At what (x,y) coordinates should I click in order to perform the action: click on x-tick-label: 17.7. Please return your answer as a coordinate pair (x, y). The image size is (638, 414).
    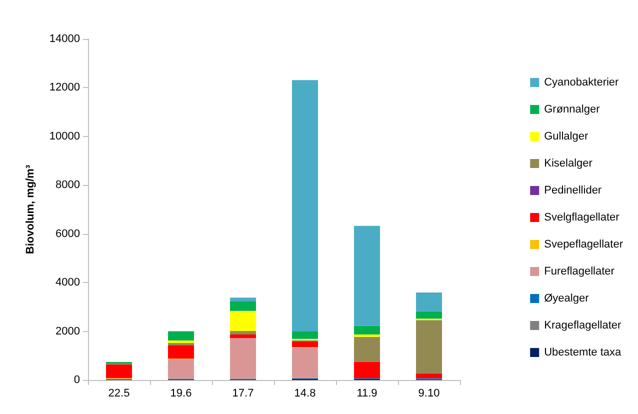
    Looking at the image, I should click on (243, 394).